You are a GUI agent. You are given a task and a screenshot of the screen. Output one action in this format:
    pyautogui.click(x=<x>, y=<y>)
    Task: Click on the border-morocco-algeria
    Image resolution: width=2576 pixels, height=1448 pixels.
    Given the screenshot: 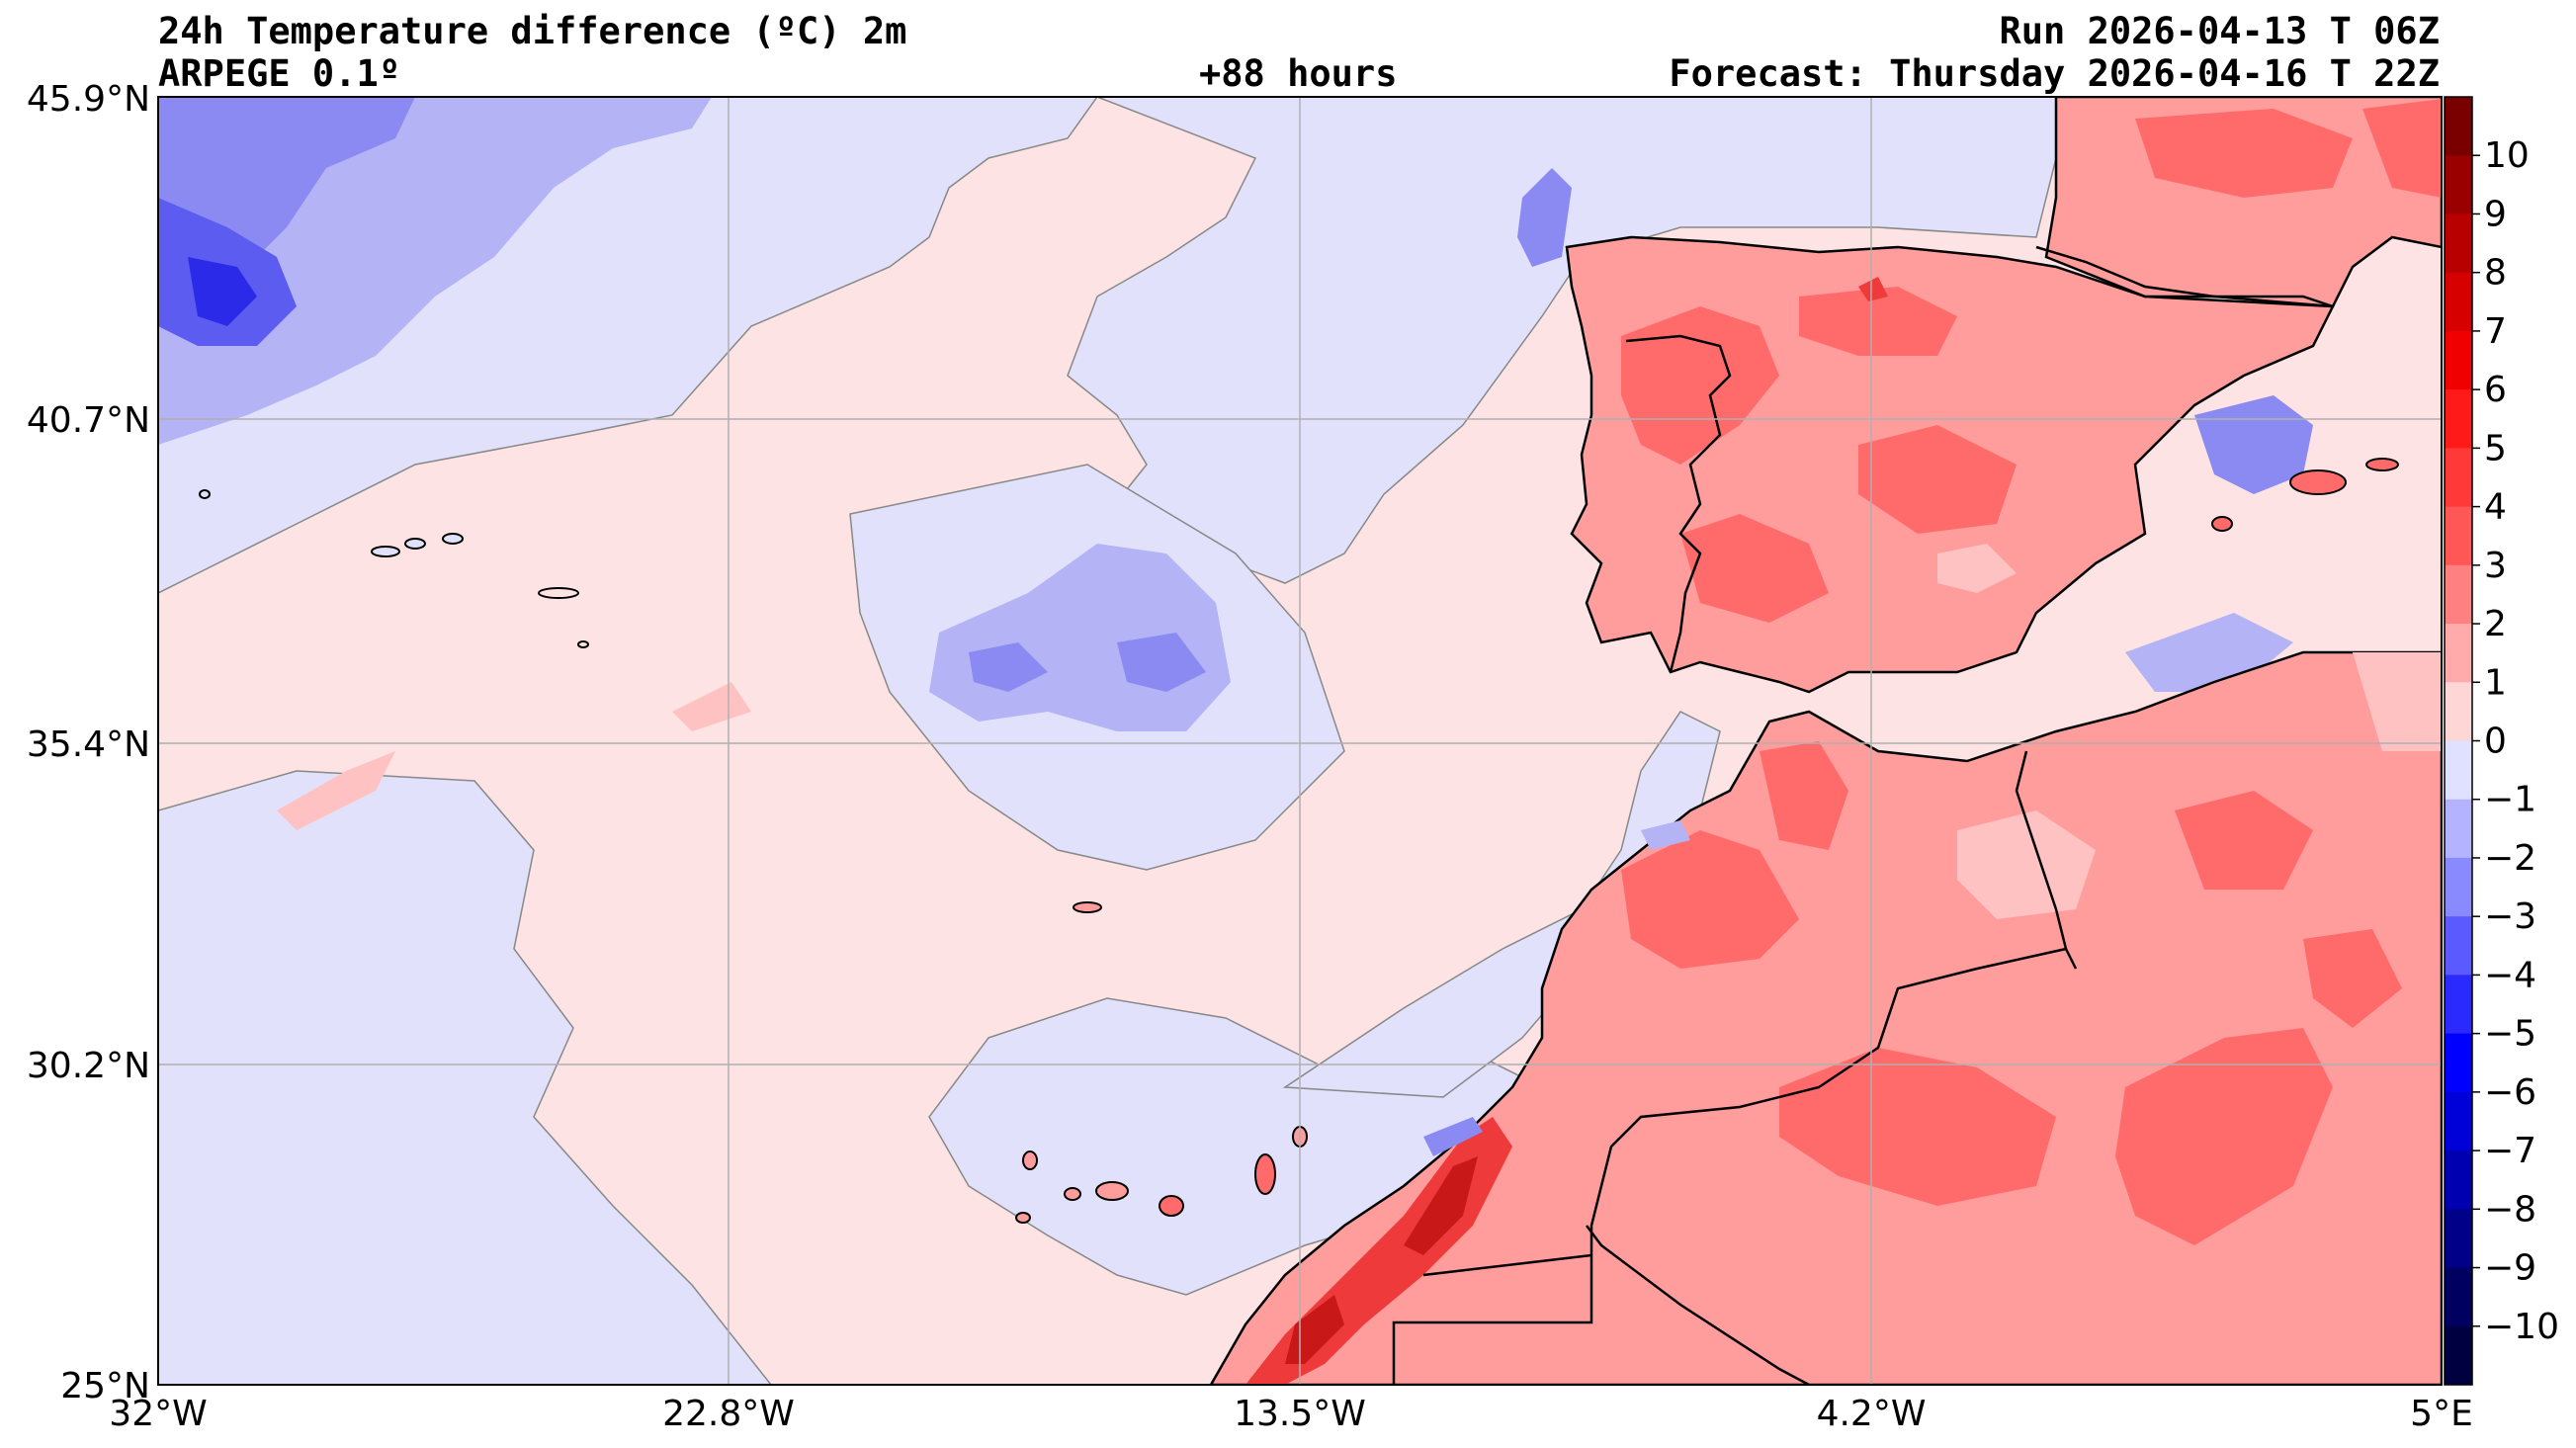 What is the action you would take?
    pyautogui.click(x=1730, y=1067)
    